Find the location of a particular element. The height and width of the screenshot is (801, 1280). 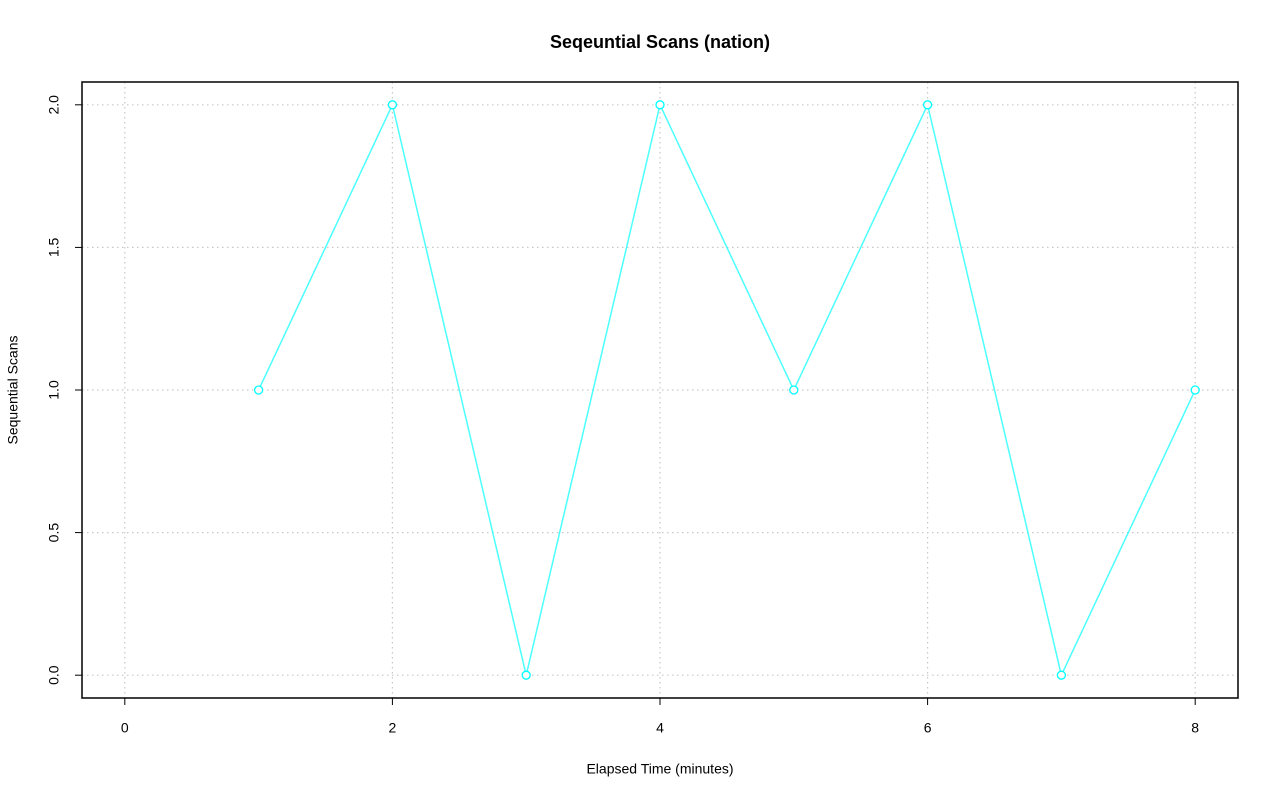

x-axis-title: Elapsed Time (minutes) is located at coordinates (659, 769).